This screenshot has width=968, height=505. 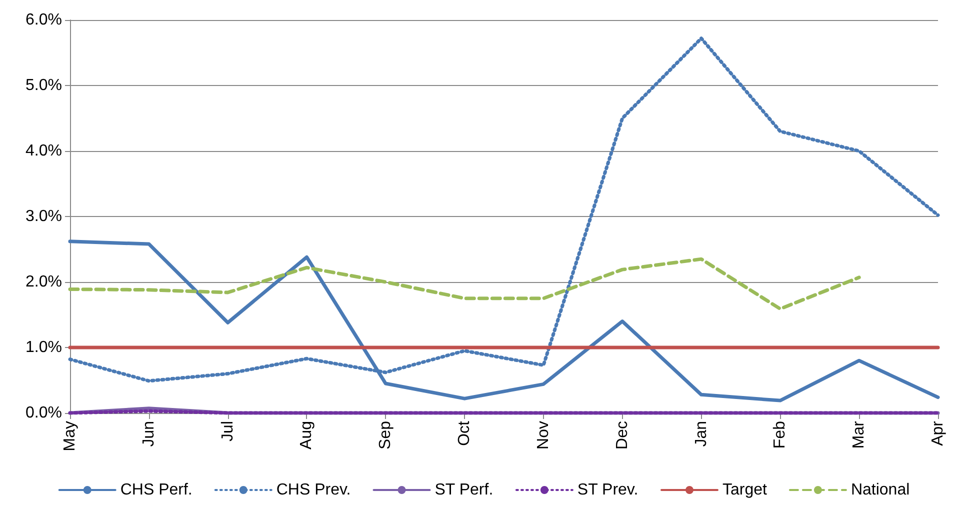 What do you see at coordinates (156, 490) in the screenshot?
I see `legend-label: CHS Perf.` at bounding box center [156, 490].